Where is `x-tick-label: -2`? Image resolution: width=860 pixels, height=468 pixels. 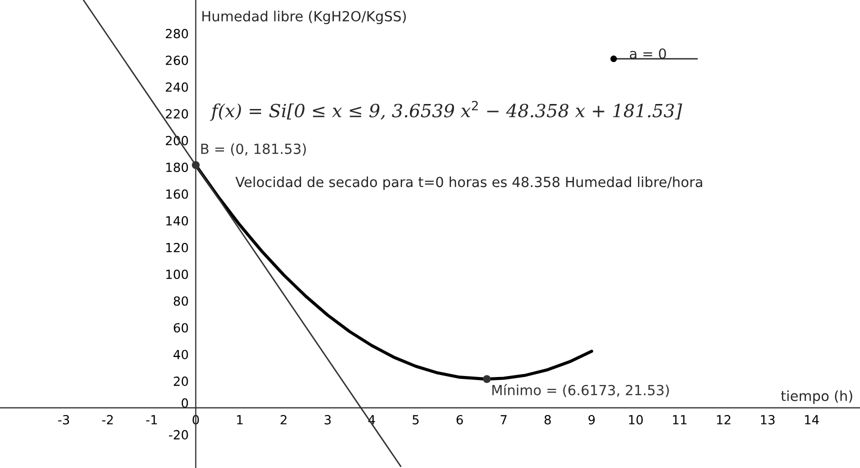 x-tick-label: -2 is located at coordinates (107, 419).